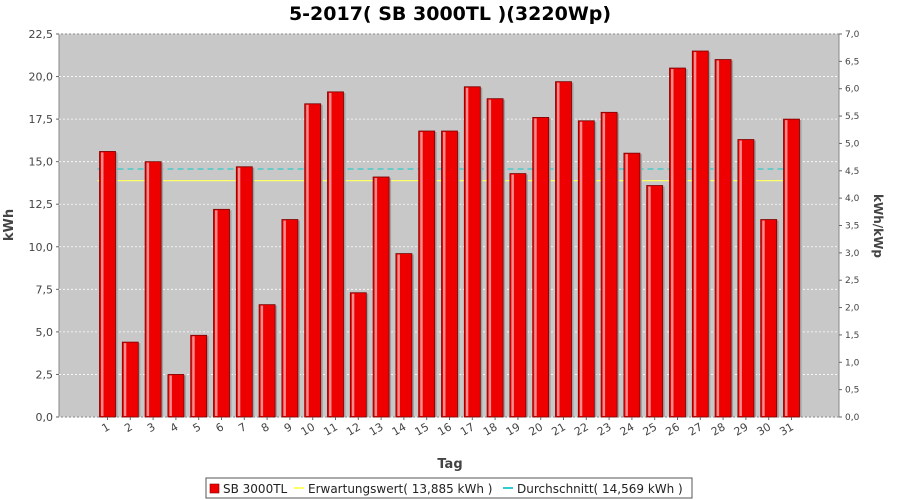  What do you see at coordinates (41, 204) in the screenshot?
I see `y-tick-label: 12,5` at bounding box center [41, 204].